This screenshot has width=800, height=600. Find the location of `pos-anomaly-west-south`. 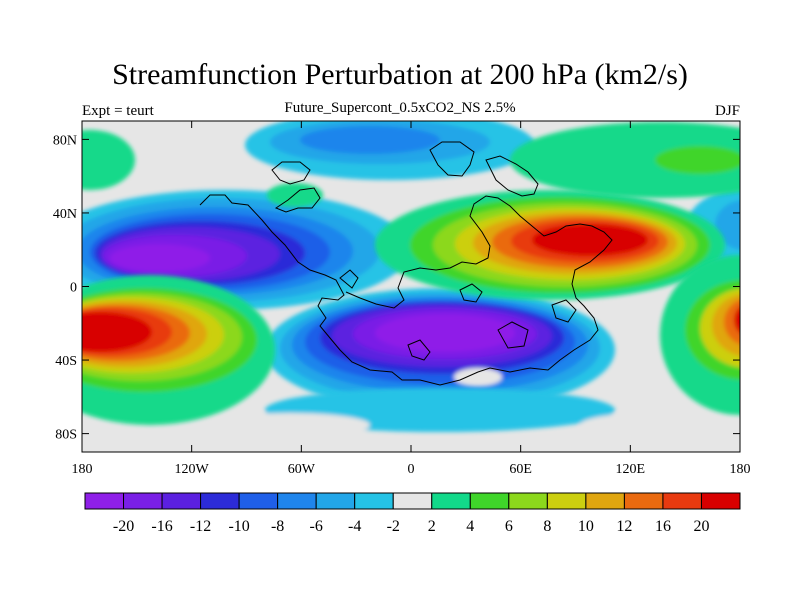

pos-anomaly-west-south is located at coordinates (178, 350).